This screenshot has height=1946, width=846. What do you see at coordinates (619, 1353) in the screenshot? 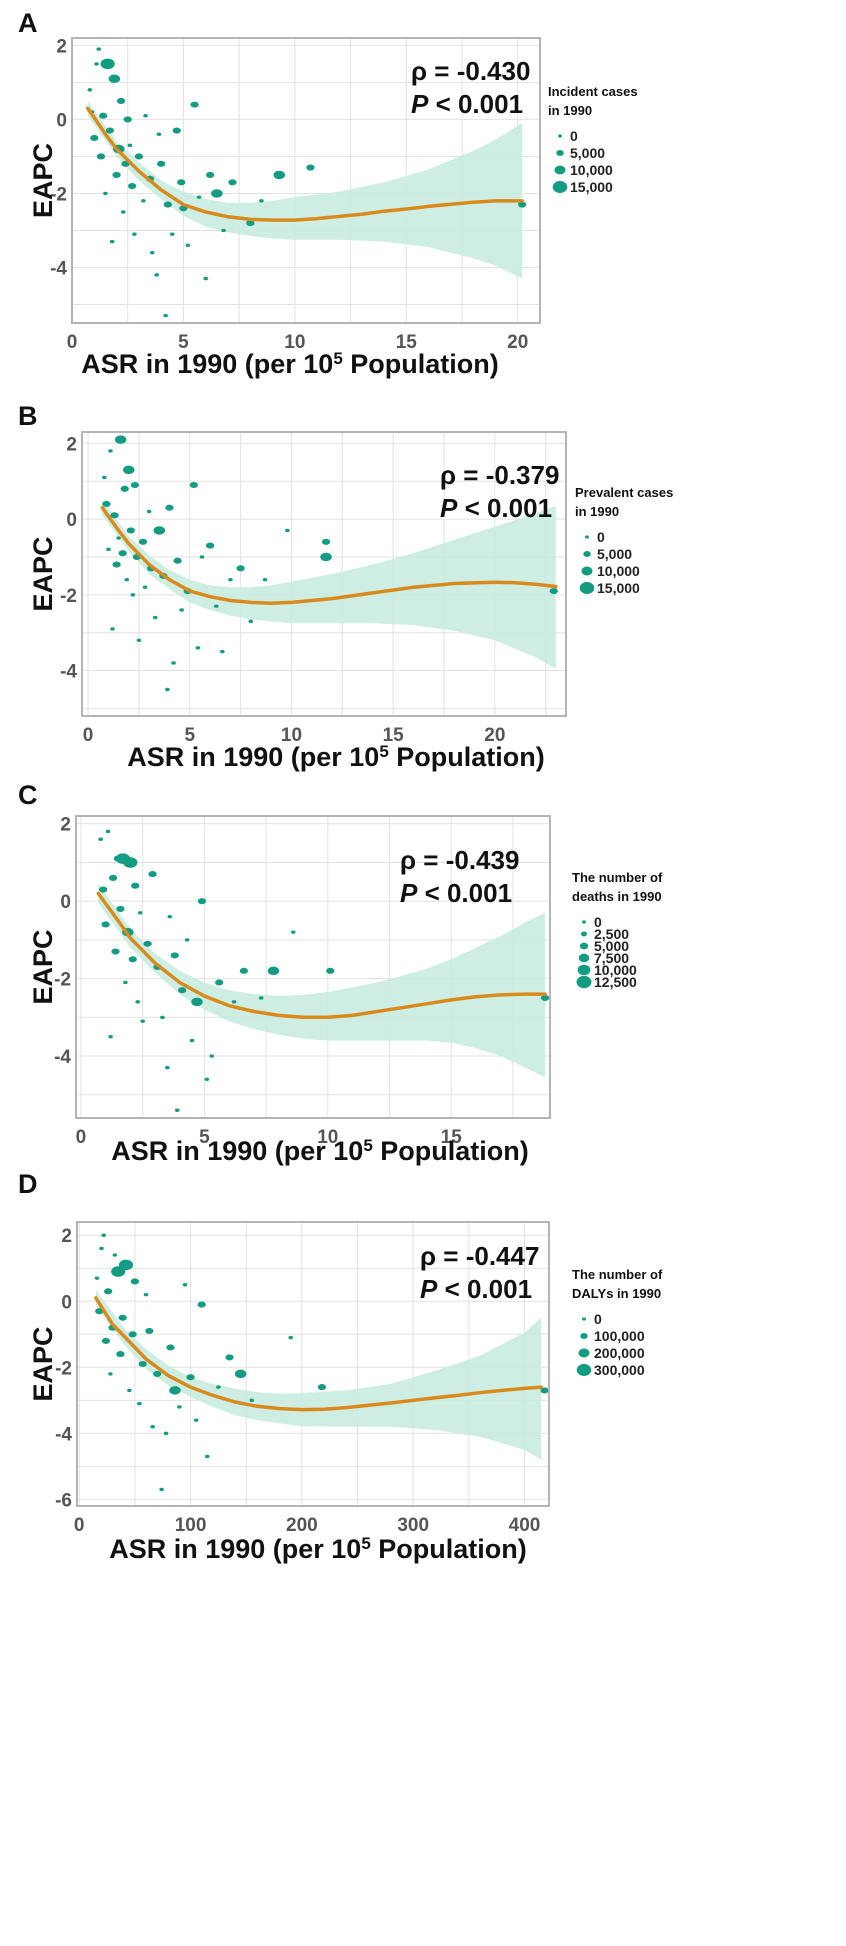
I see `legend-label: 200,000` at bounding box center [619, 1353].